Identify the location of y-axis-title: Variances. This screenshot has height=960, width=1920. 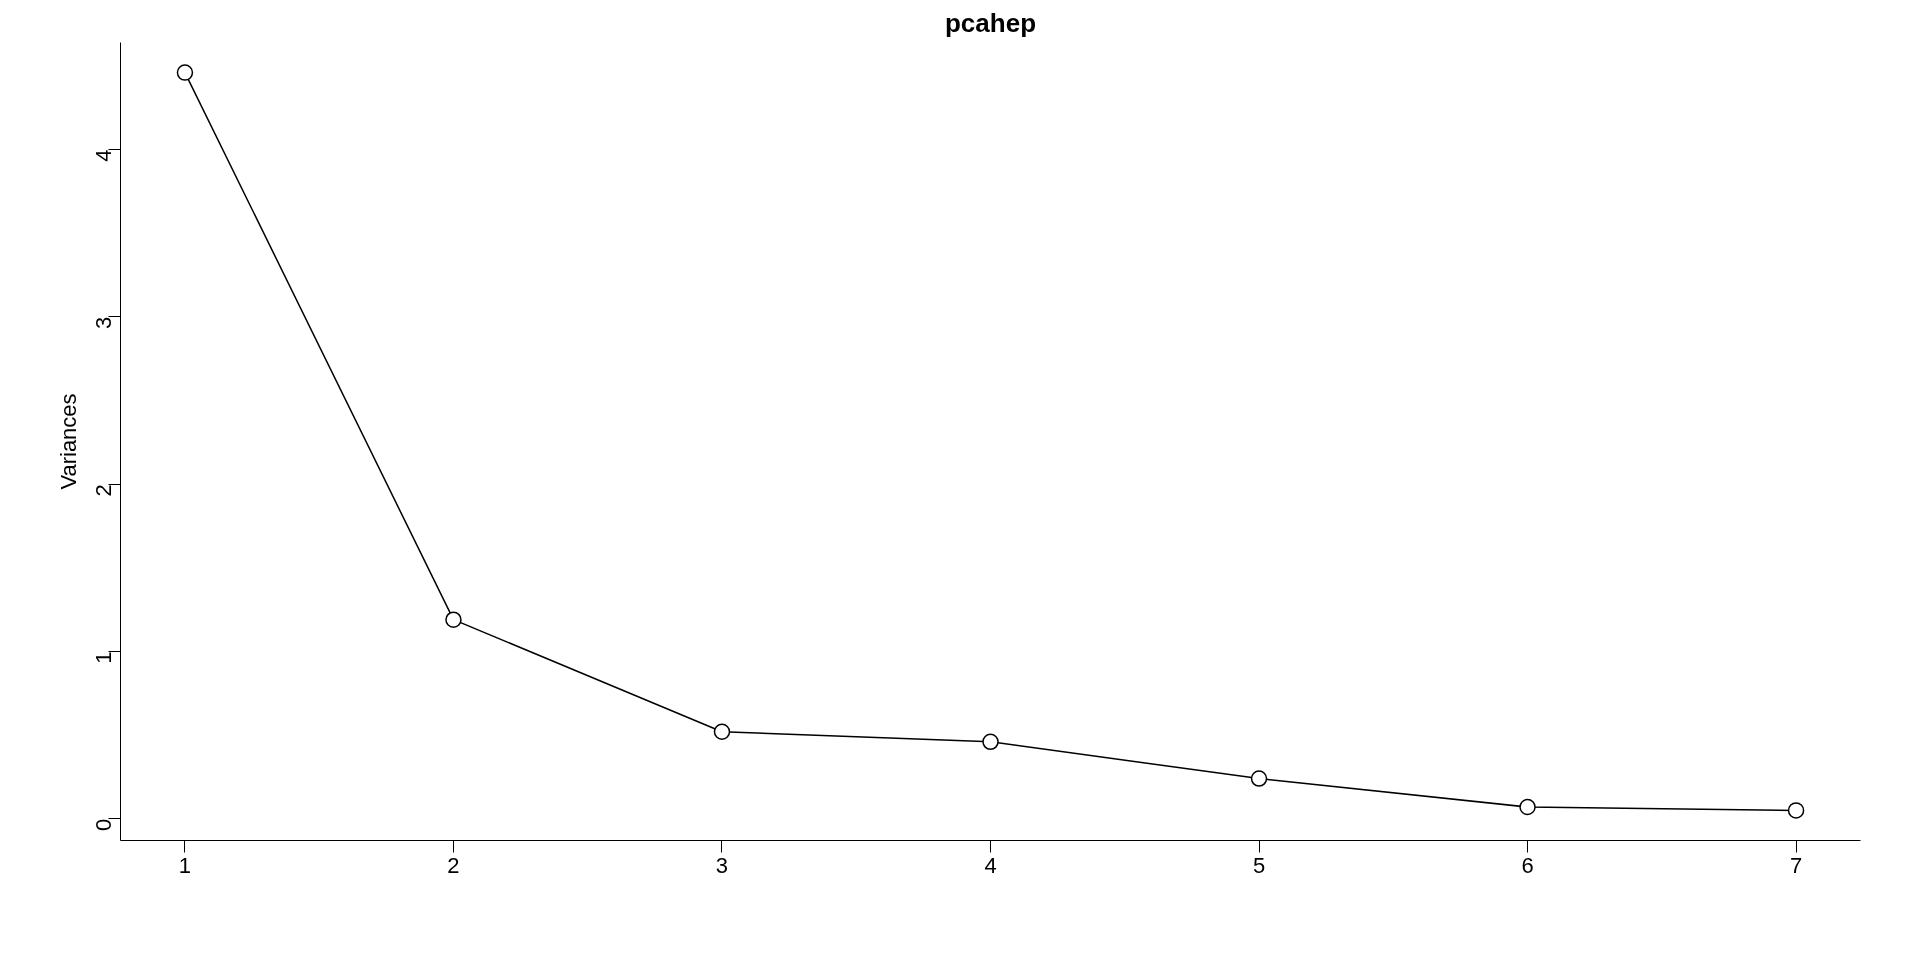
(68, 441).